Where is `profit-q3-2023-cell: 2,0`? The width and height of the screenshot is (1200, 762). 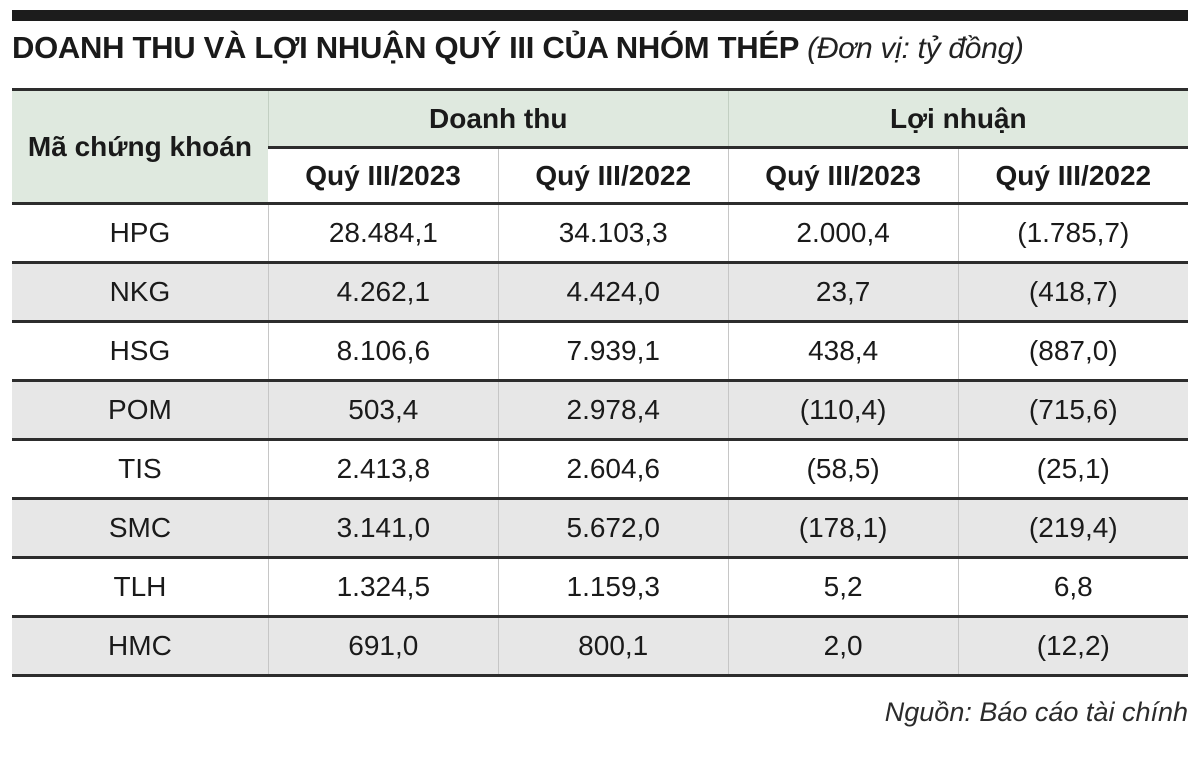
profit-q3-2023-cell: 2,0 is located at coordinates (843, 646).